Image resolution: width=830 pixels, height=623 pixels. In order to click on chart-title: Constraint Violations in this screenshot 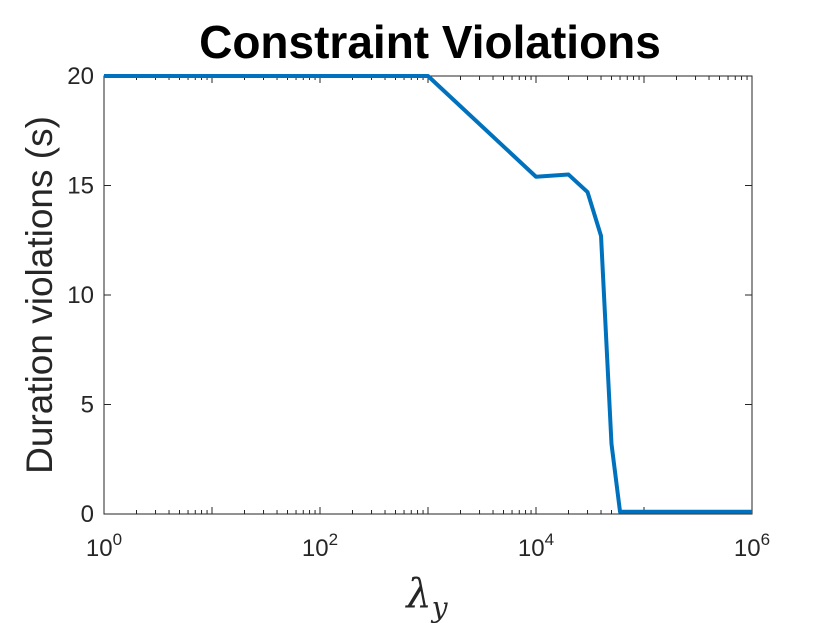, I will do `click(430, 42)`.